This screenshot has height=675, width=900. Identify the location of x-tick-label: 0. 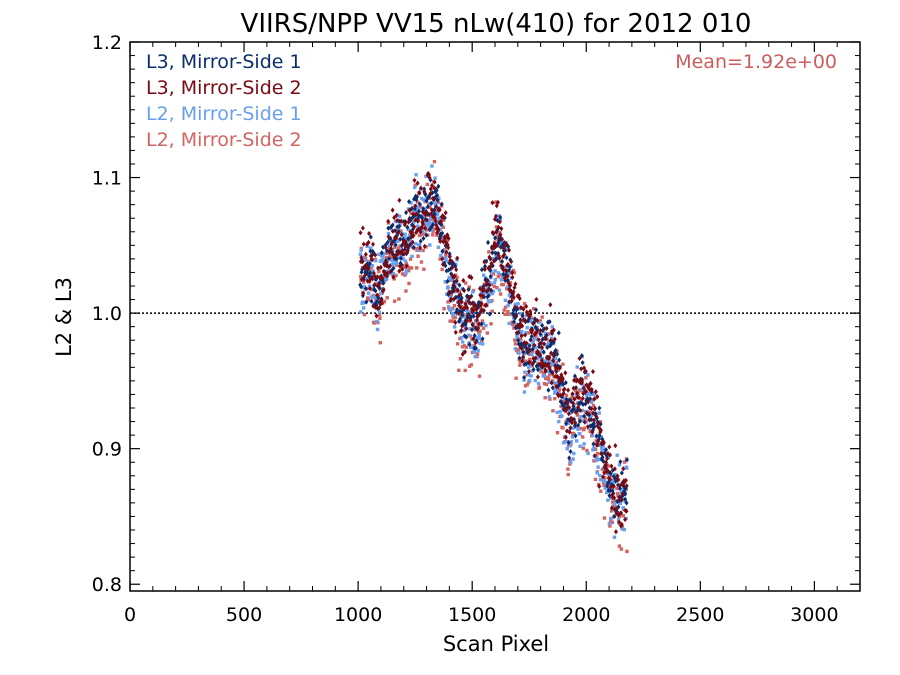
(130, 615).